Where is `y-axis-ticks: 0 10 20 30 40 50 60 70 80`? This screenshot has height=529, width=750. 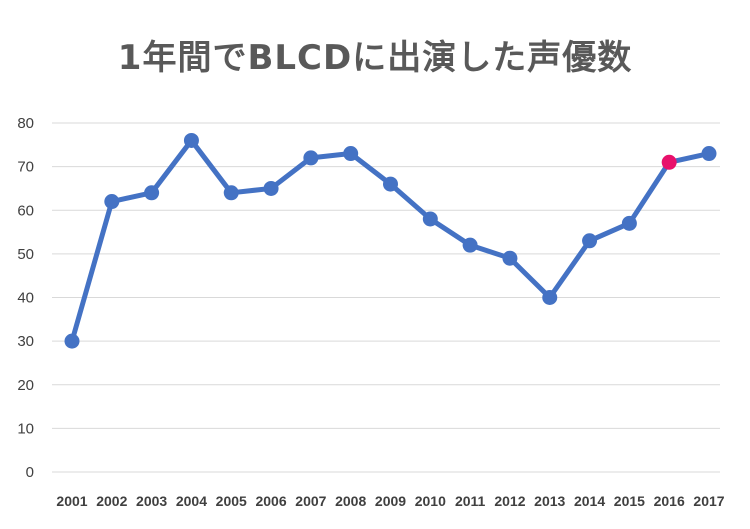
y-axis-ticks: 0 10 20 30 40 50 60 70 80 is located at coordinates (25, 298).